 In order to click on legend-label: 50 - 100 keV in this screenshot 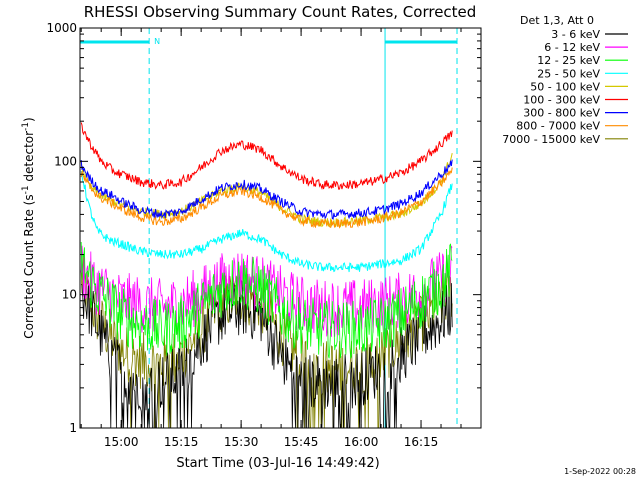, I will do `click(565, 86)`.